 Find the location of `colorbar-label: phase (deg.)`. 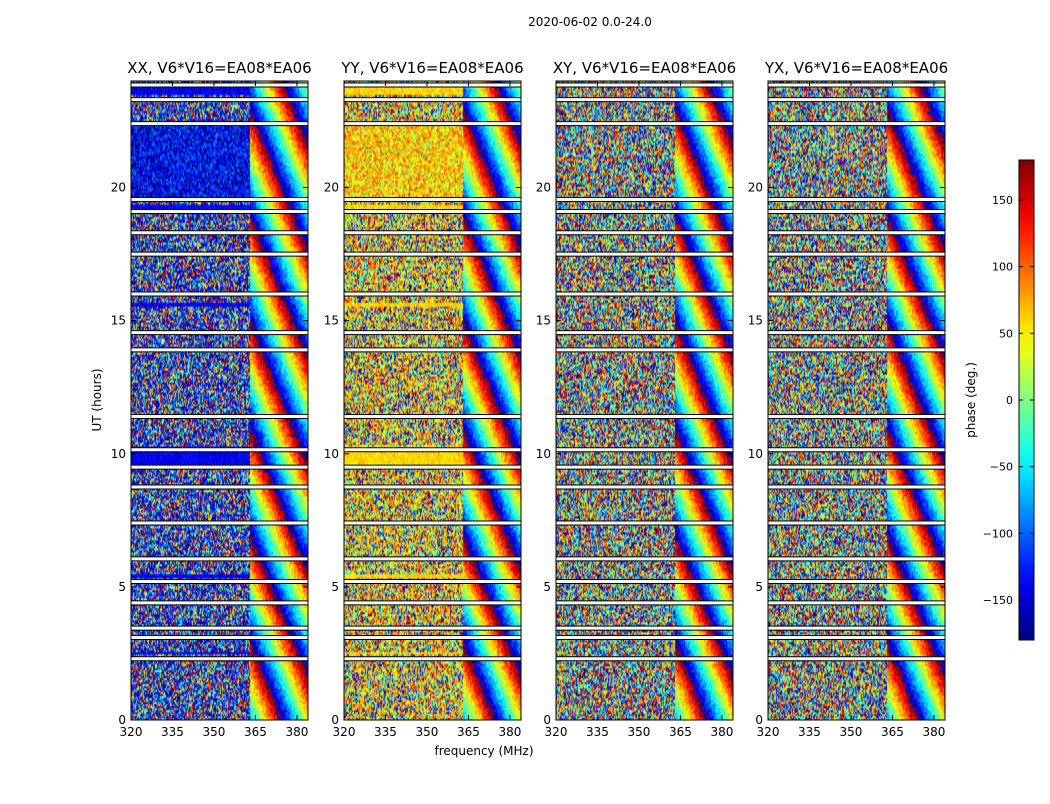

colorbar-label: phase (deg.) is located at coordinates (971, 400).